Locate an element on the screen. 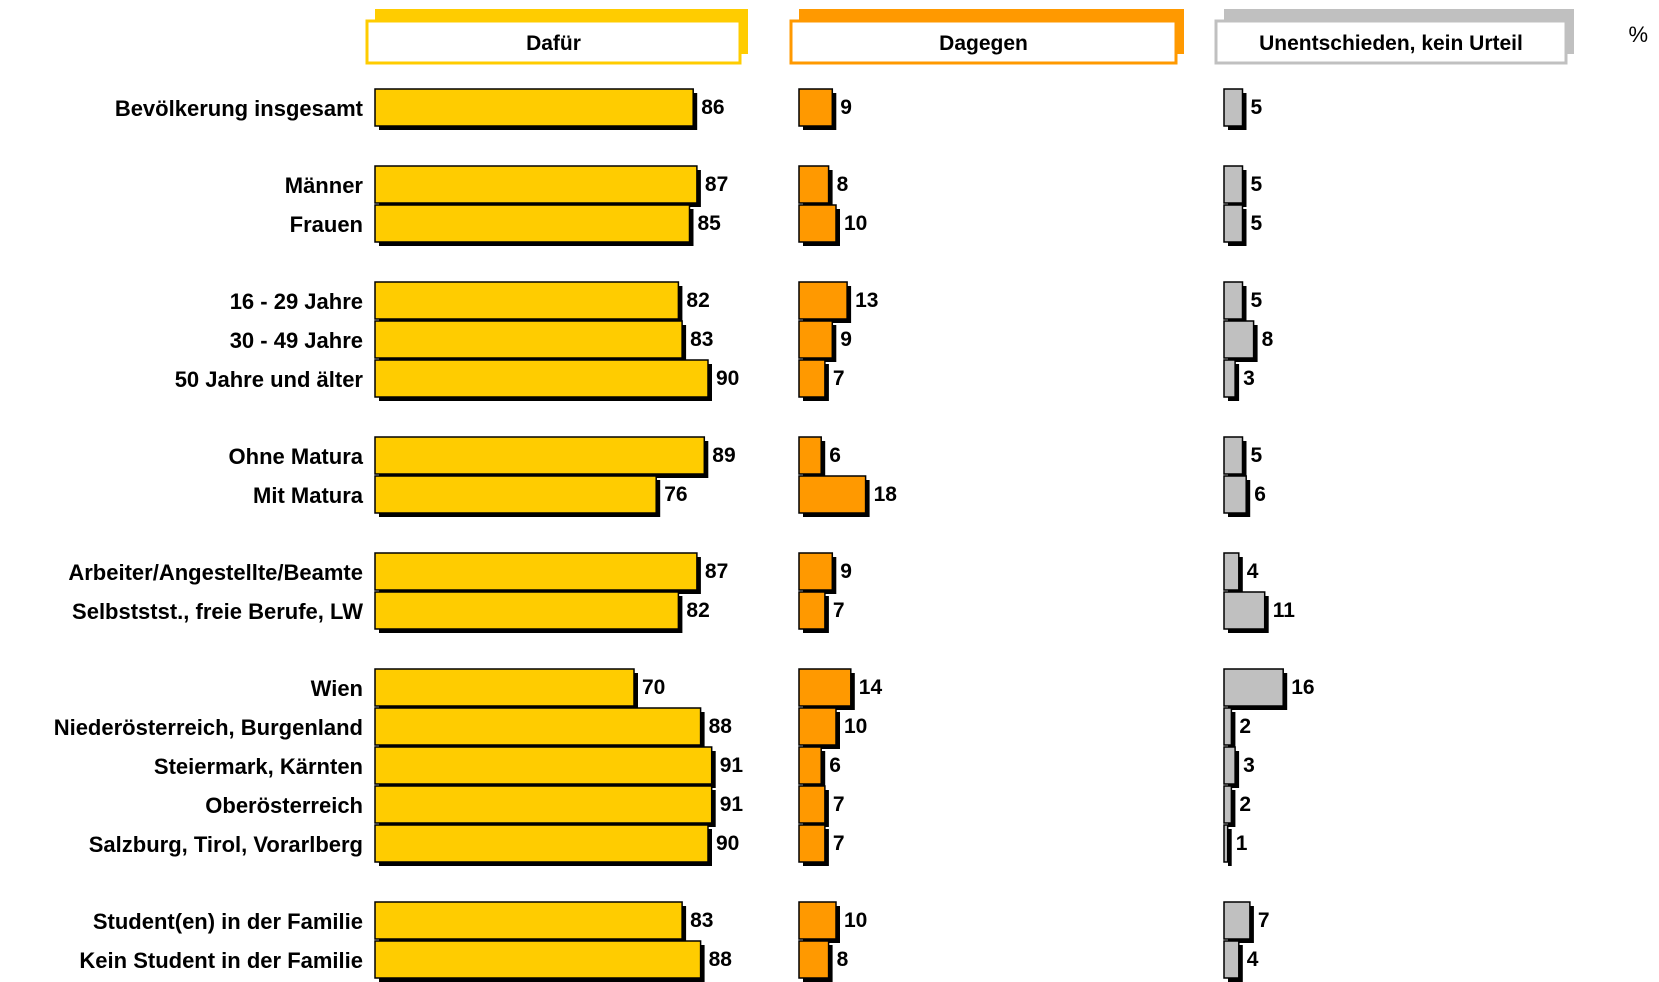 Image resolution: width=1659 pixels, height=982 pixels. category-label: 30 - 49 Jahre is located at coordinates (296, 340).